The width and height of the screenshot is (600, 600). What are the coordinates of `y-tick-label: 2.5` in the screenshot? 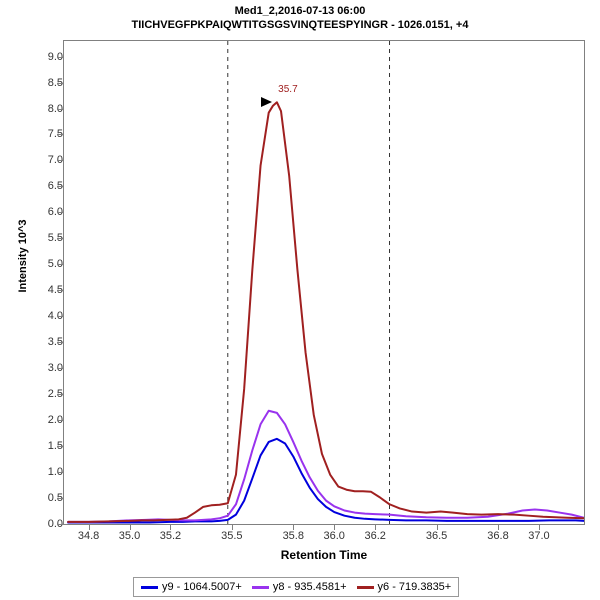 It's located at (55, 394).